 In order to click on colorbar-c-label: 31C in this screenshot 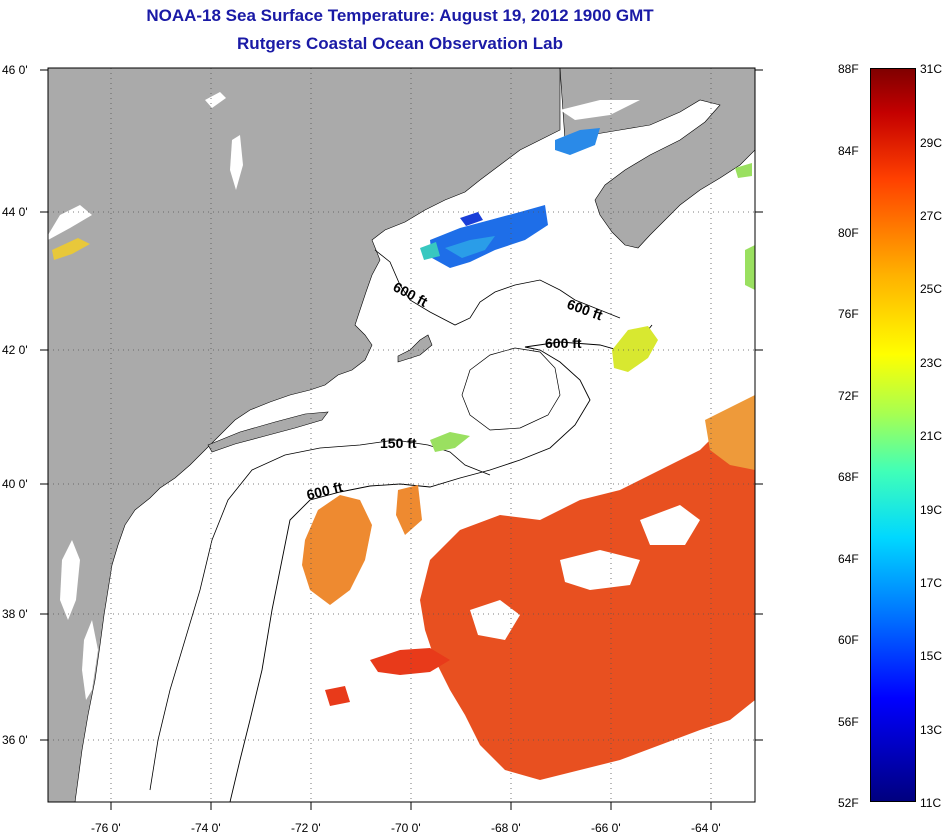, I will do `click(931, 69)`.